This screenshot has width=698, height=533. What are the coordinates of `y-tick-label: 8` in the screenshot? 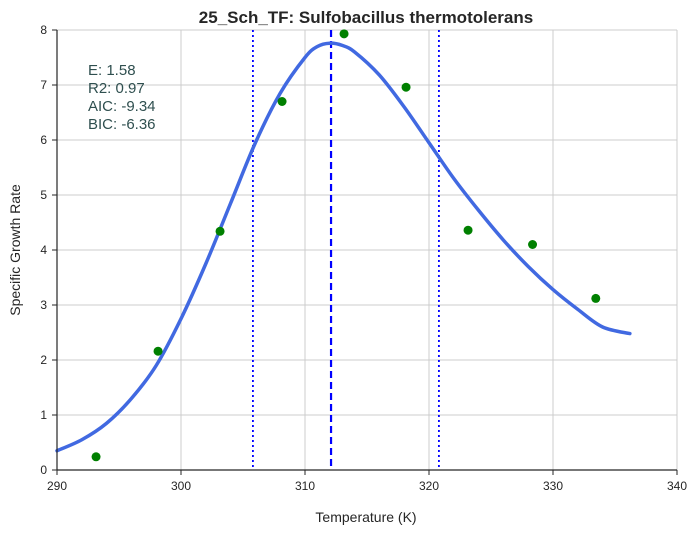 It's located at (43, 30).